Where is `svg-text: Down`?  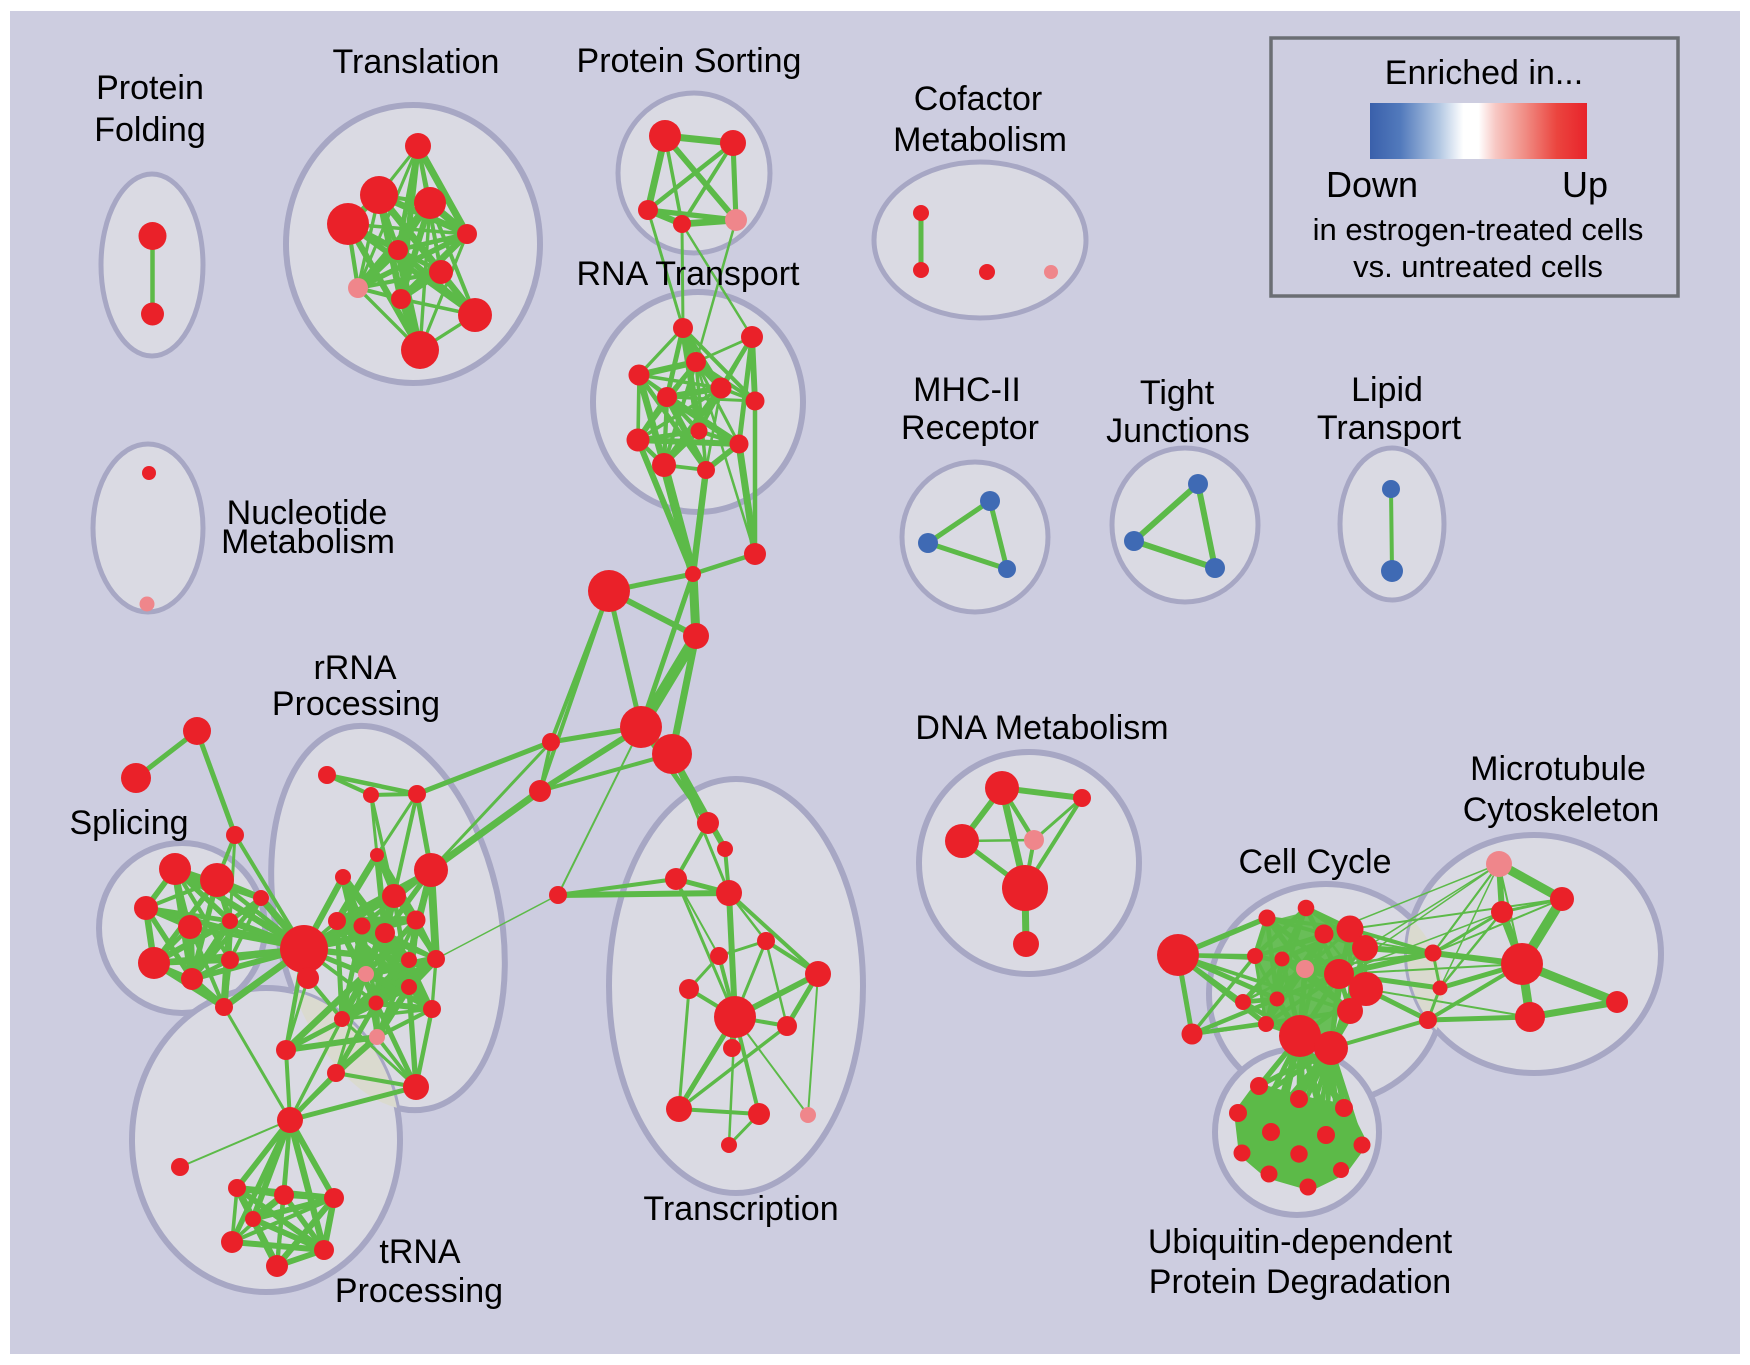
svg-text: Down is located at coordinates (1372, 184).